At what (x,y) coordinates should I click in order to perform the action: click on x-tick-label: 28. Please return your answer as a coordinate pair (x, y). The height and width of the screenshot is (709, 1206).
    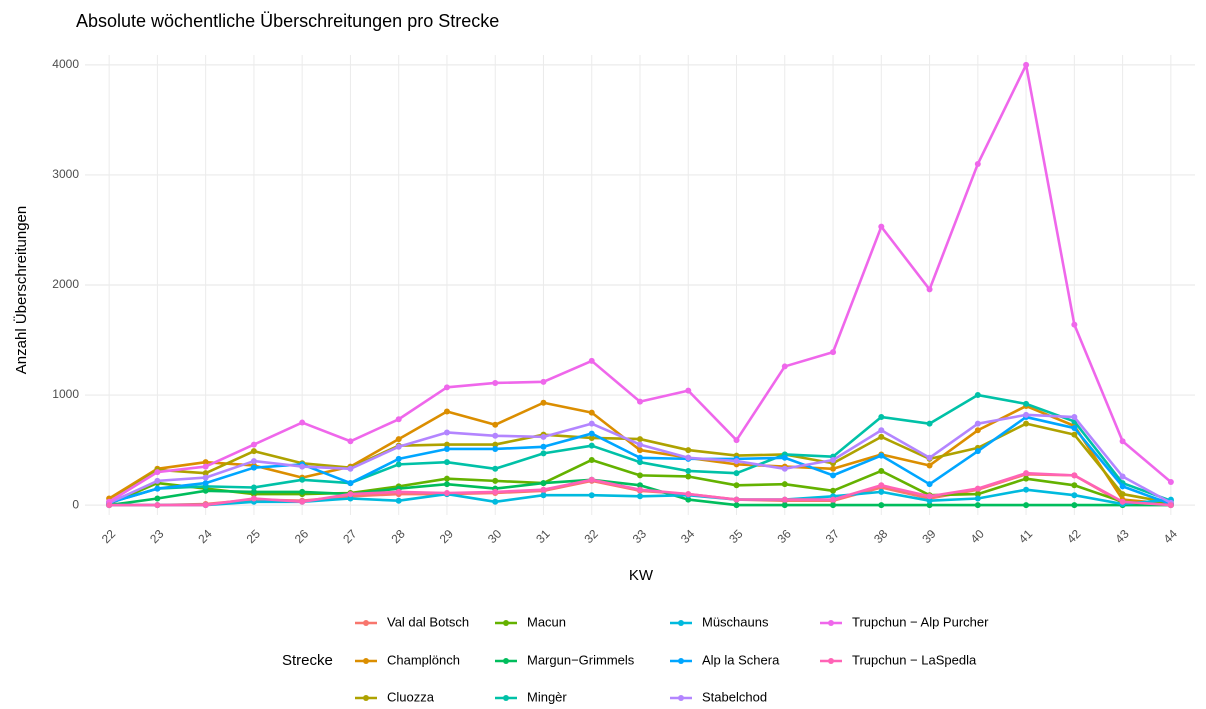
    Looking at the image, I should click on (398, 537).